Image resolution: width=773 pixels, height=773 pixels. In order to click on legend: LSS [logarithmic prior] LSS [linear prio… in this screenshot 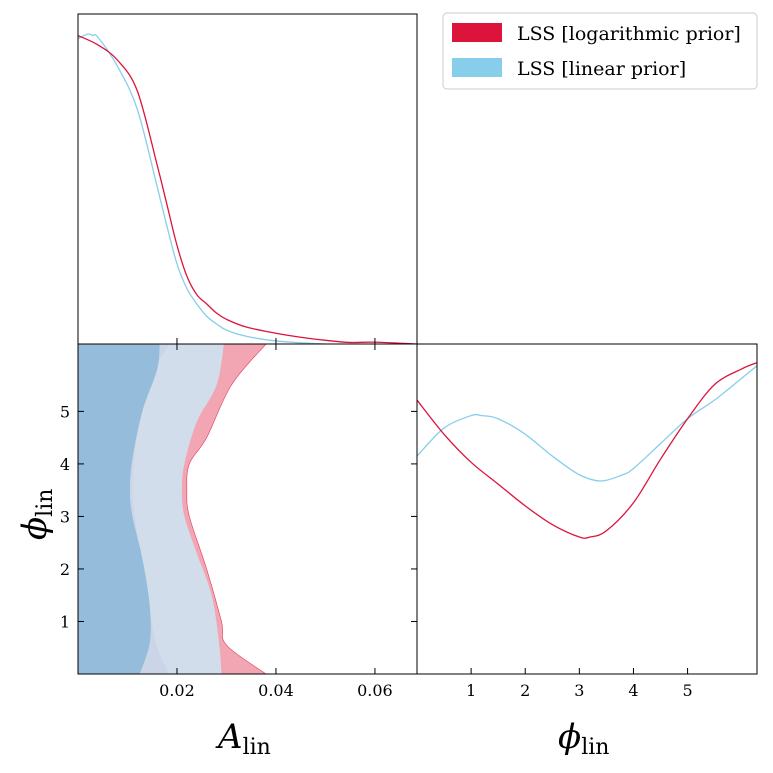, I will do `click(600, 51)`.